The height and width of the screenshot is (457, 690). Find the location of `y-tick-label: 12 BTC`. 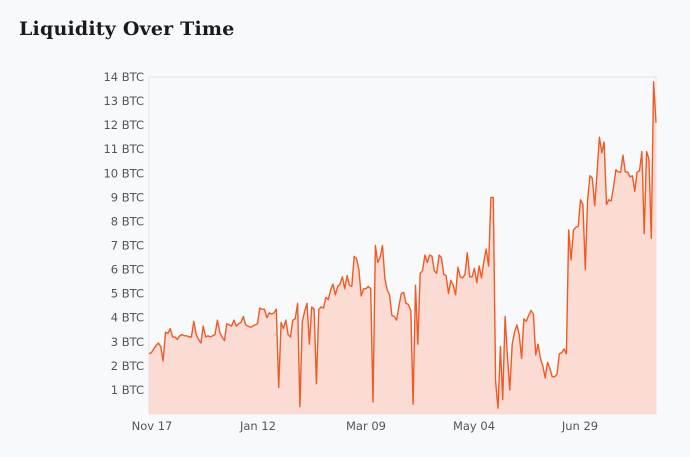

y-tick-label: 12 BTC is located at coordinates (123, 125).